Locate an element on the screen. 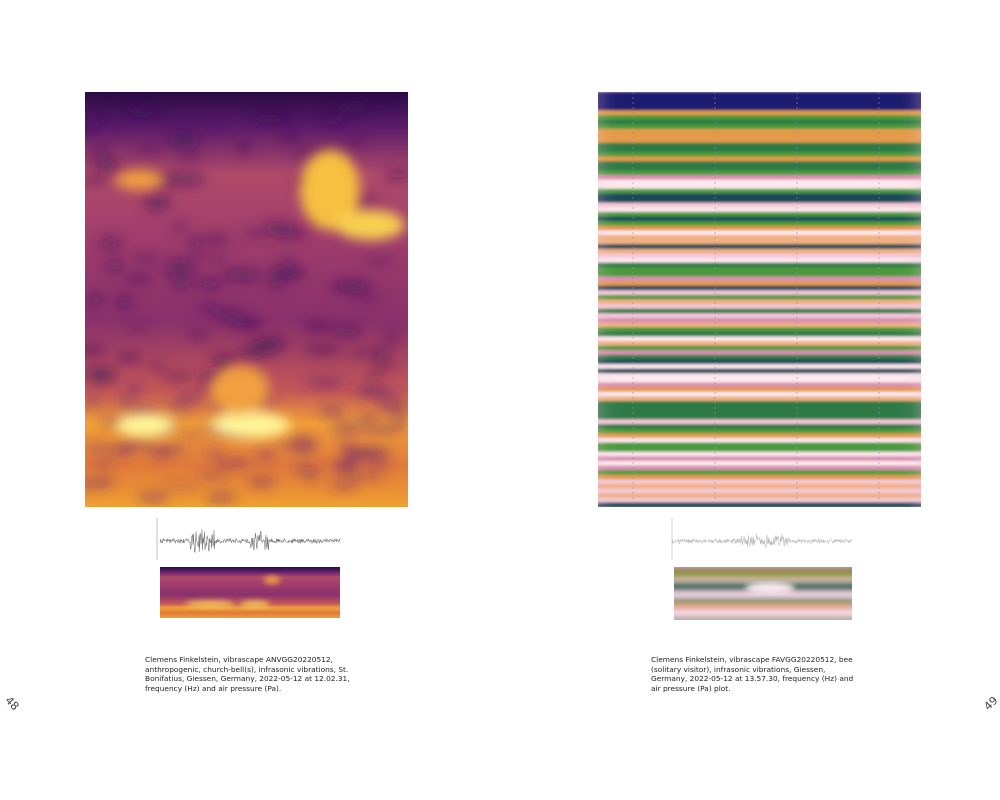 The height and width of the screenshot is (800, 1000). waveform-right is located at coordinates (762, 539).